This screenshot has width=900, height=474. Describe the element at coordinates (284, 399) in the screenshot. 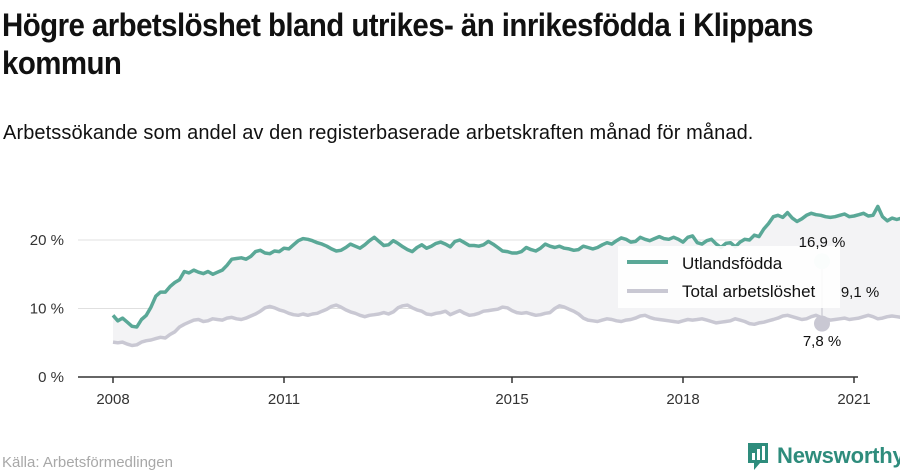

I see `x-tick-label: 2011` at that location.